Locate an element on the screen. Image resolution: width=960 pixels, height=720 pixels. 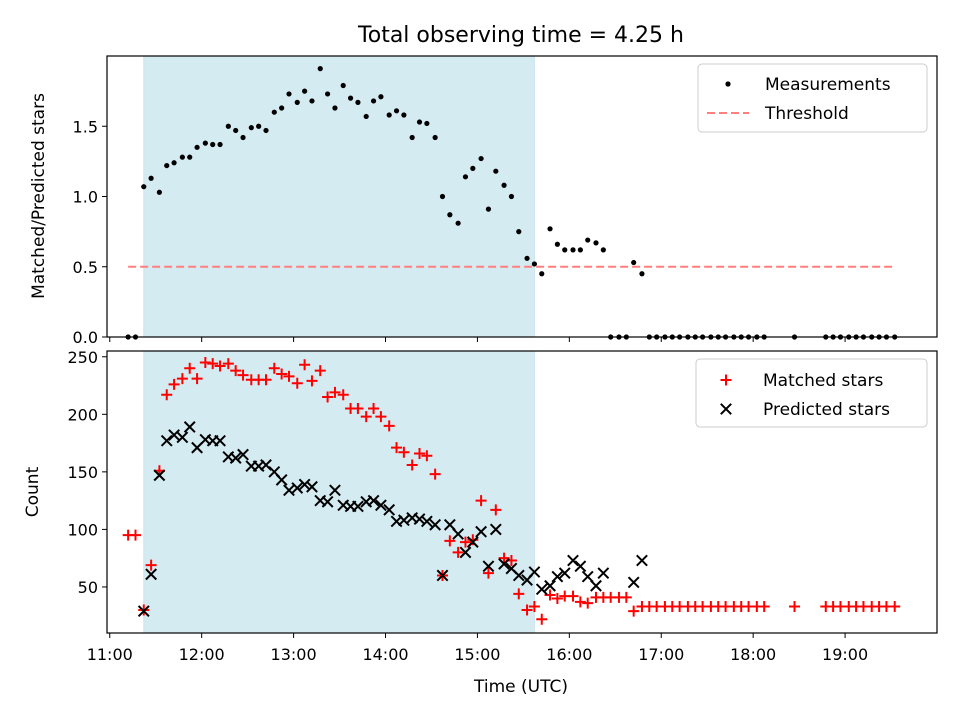
ratio-x-ticks is located at coordinates (477, 339).